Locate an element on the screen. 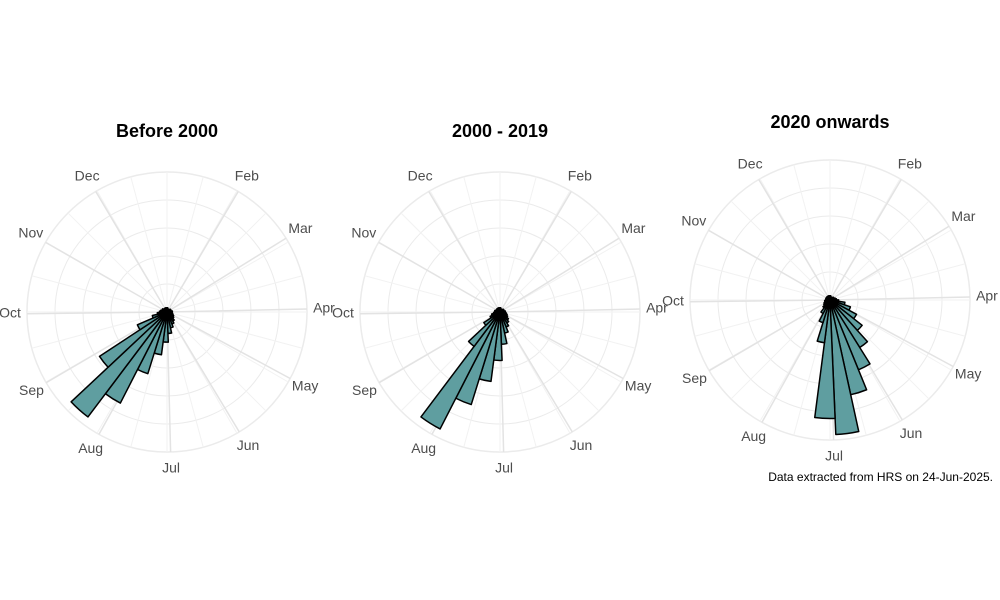  panel-title: 2000 - 2019 is located at coordinates (500, 131).